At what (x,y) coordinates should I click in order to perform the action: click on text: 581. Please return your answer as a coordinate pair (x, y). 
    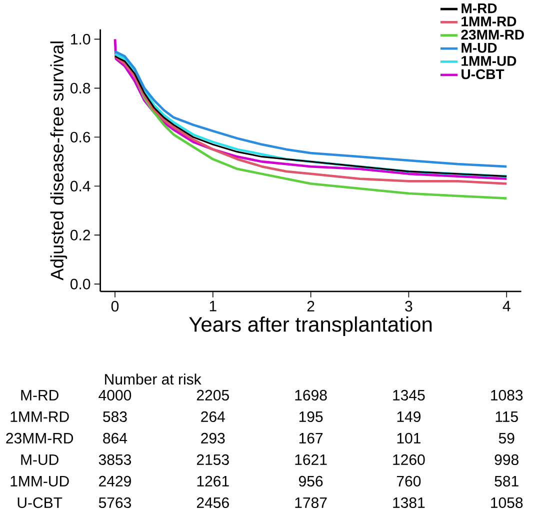
    Looking at the image, I should click on (506, 481).